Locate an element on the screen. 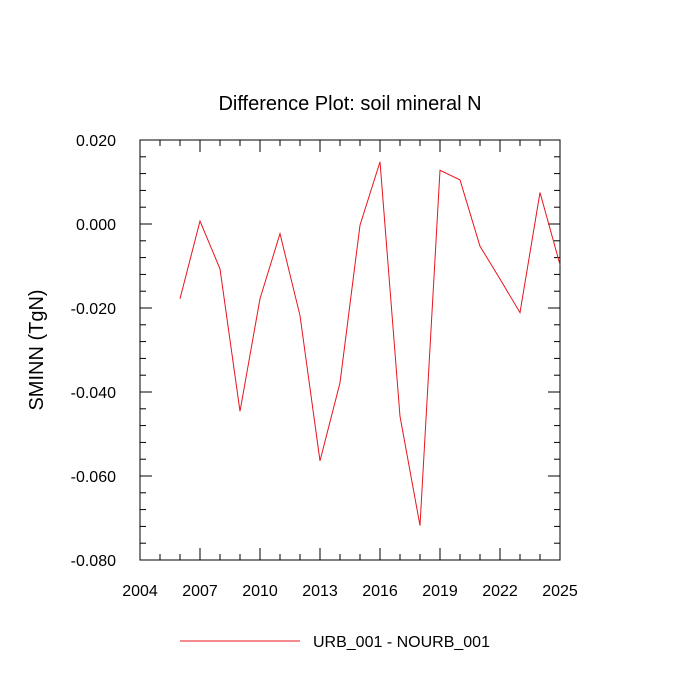 The image size is (700, 700). x-tick-label: 2025 is located at coordinates (560, 591).